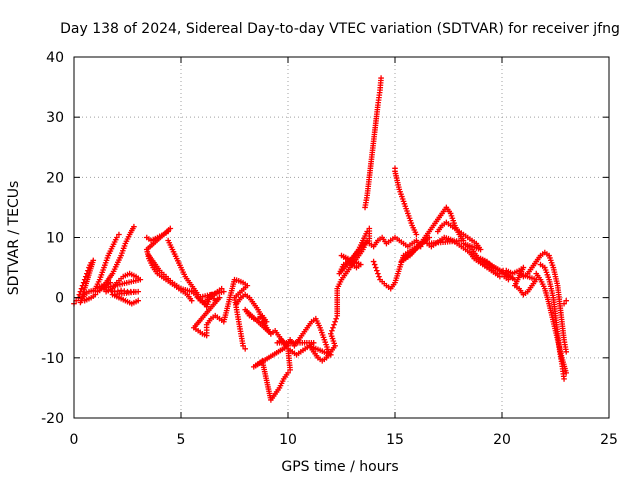 This screenshot has width=640, height=480. What do you see at coordinates (181, 440) in the screenshot?
I see `x-tick-label: 5` at bounding box center [181, 440].